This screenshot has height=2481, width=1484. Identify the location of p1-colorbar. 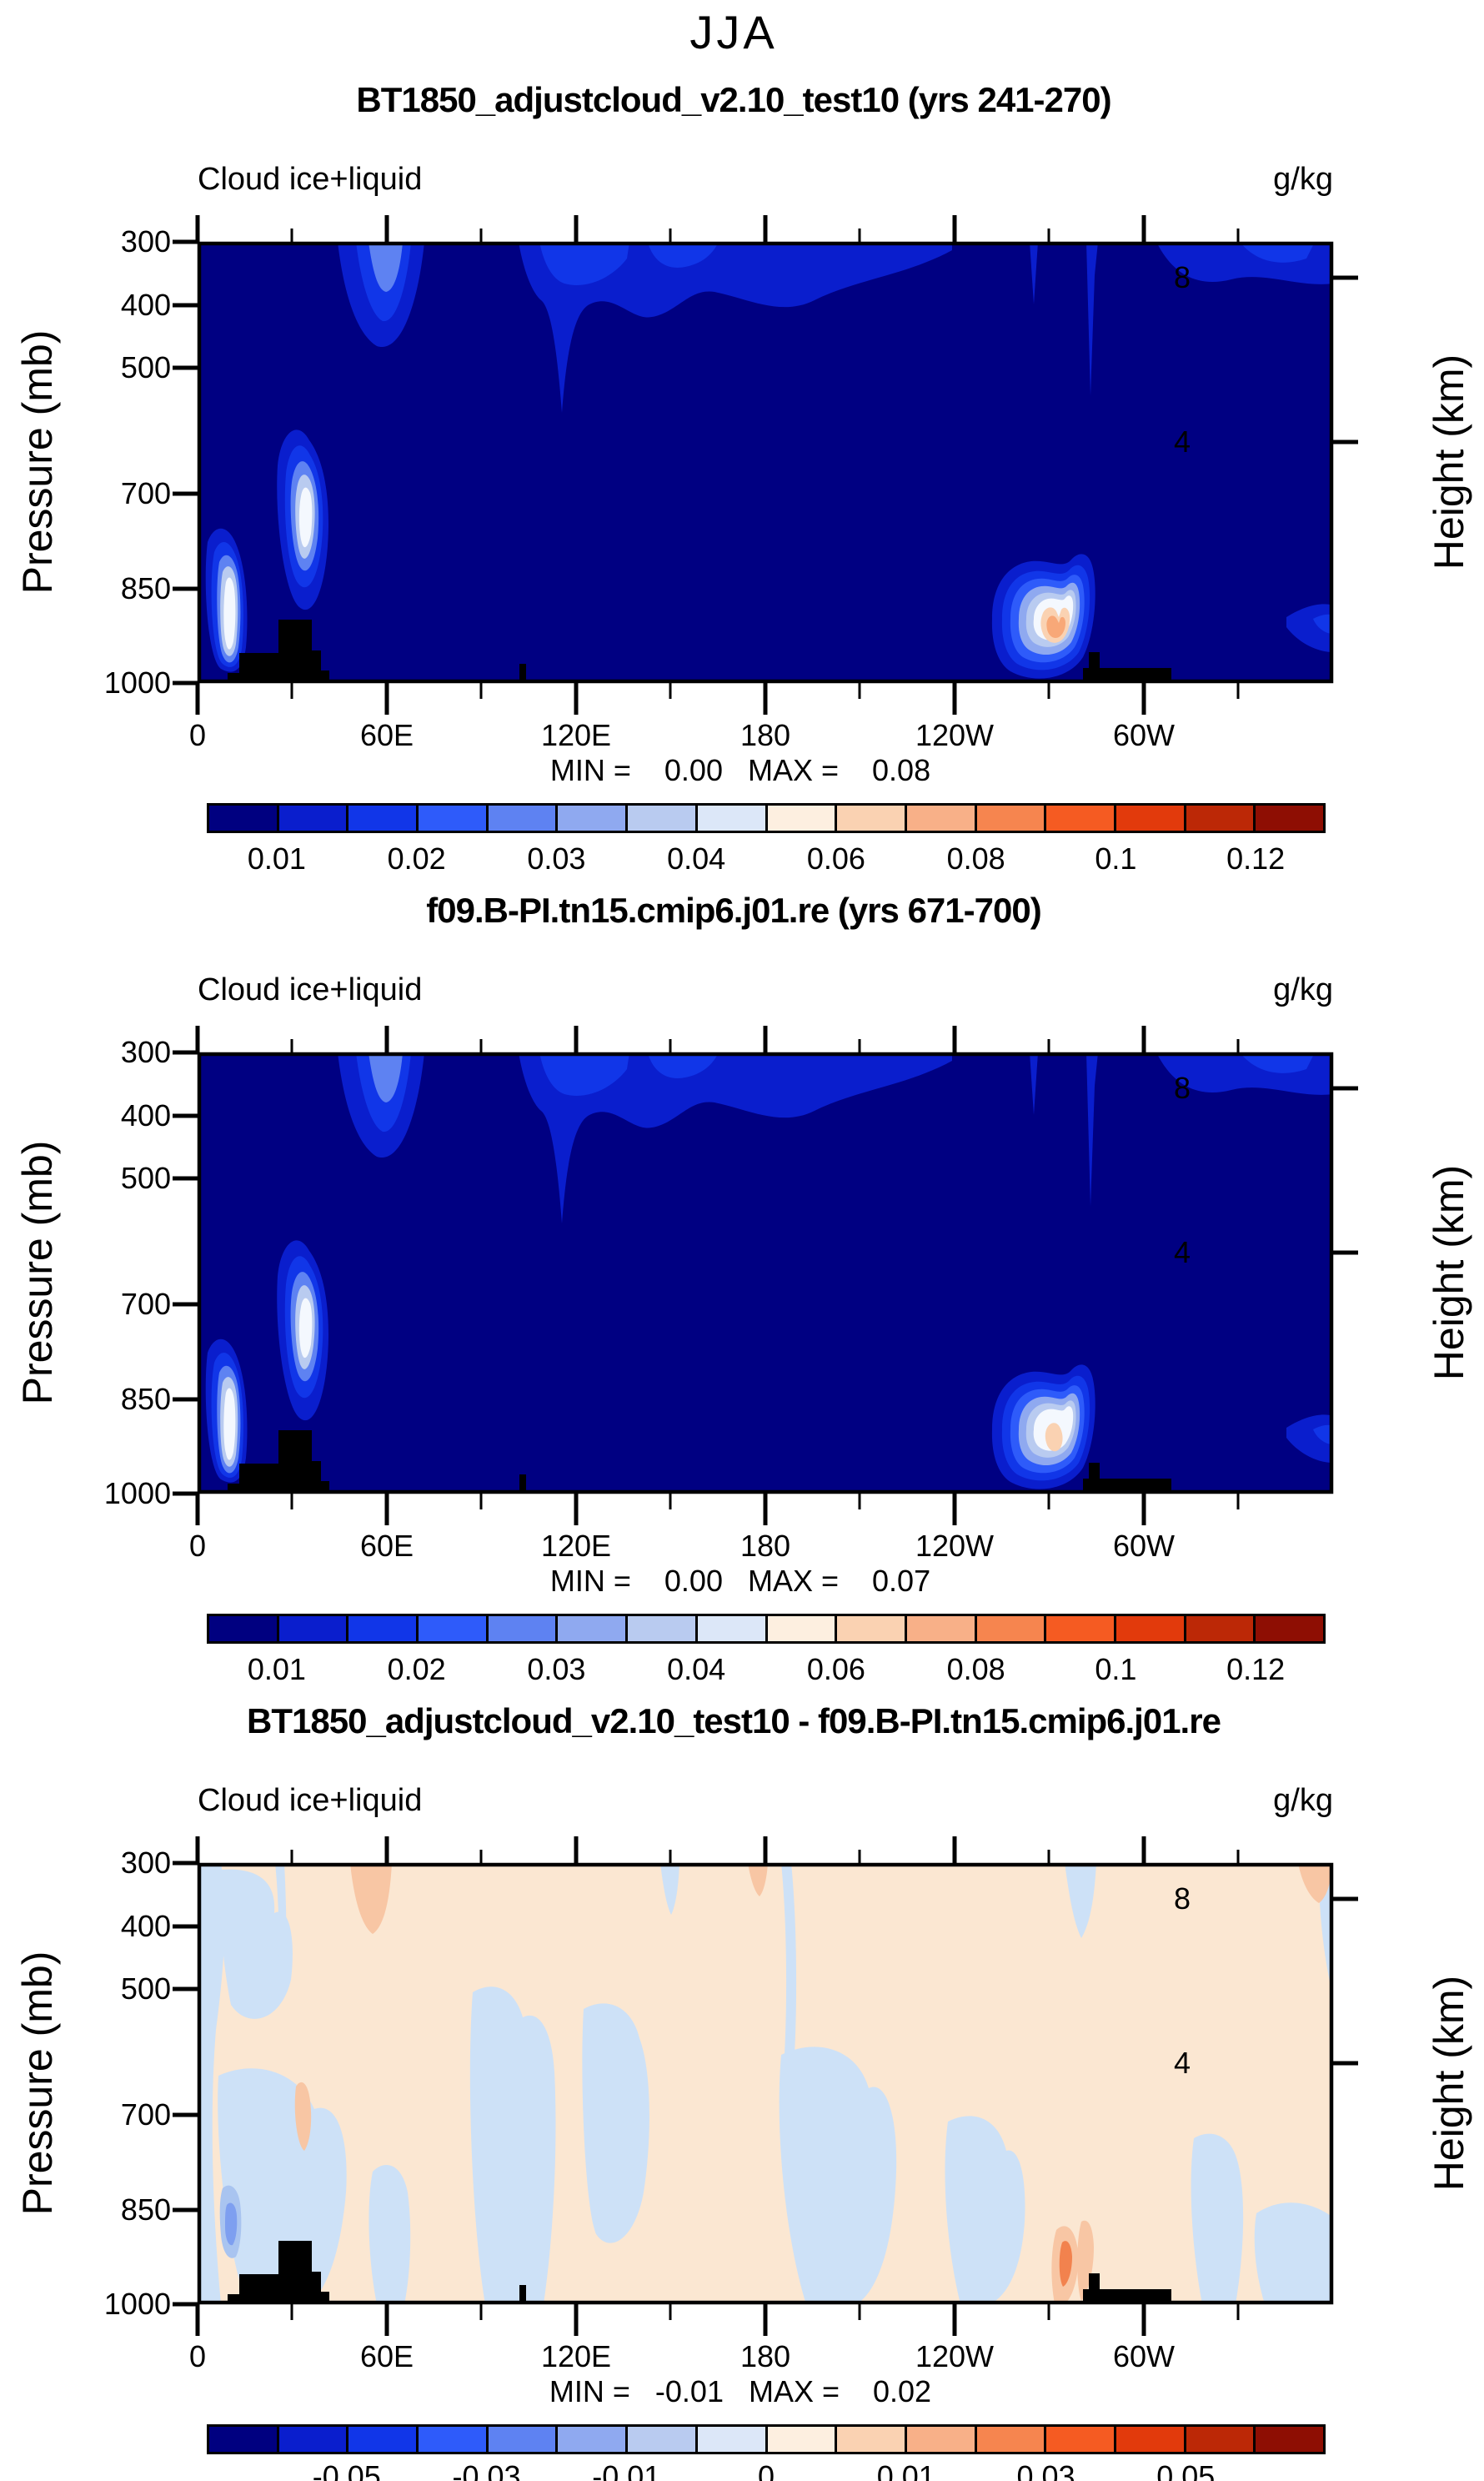
(766, 818).